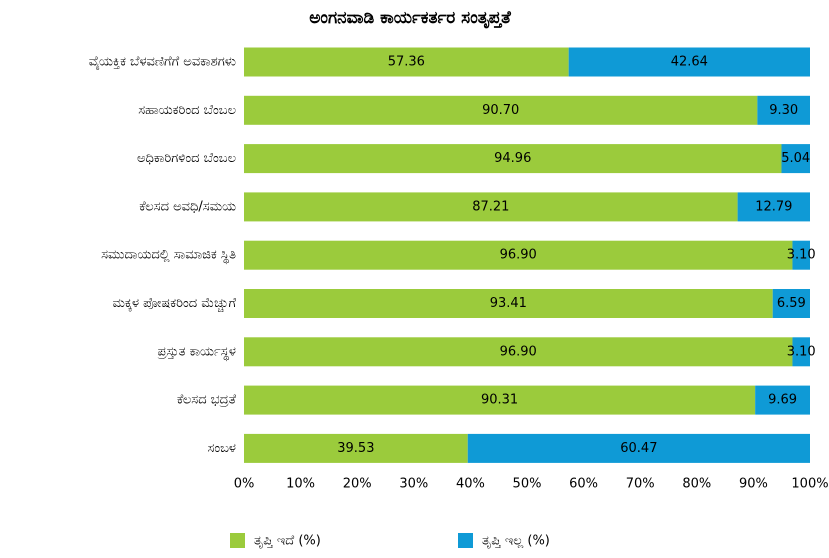  Describe the element at coordinates (470, 484) in the screenshot. I see `x-tick-label: 40%` at that location.